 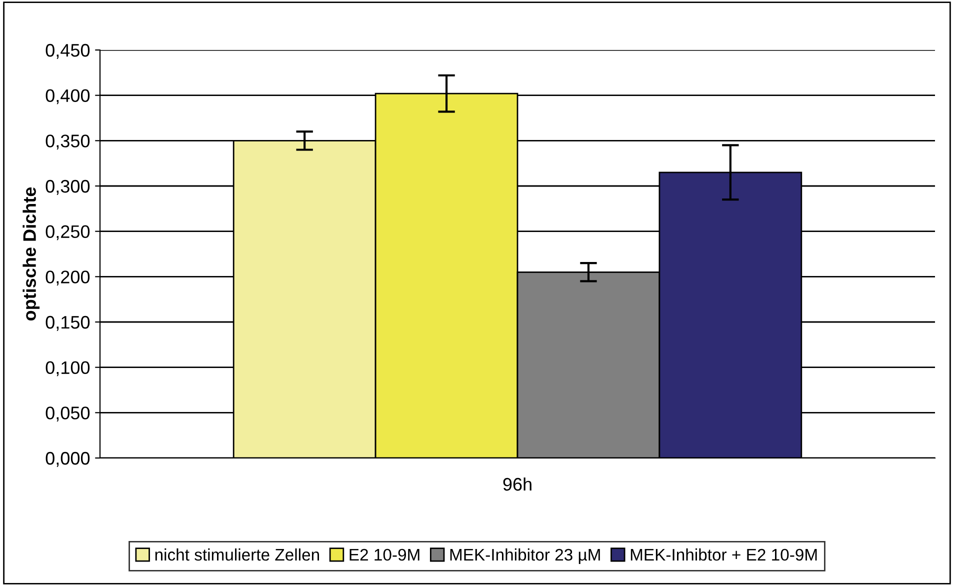 I want to click on y-tick-label: 0,250, so click(x=68, y=232).